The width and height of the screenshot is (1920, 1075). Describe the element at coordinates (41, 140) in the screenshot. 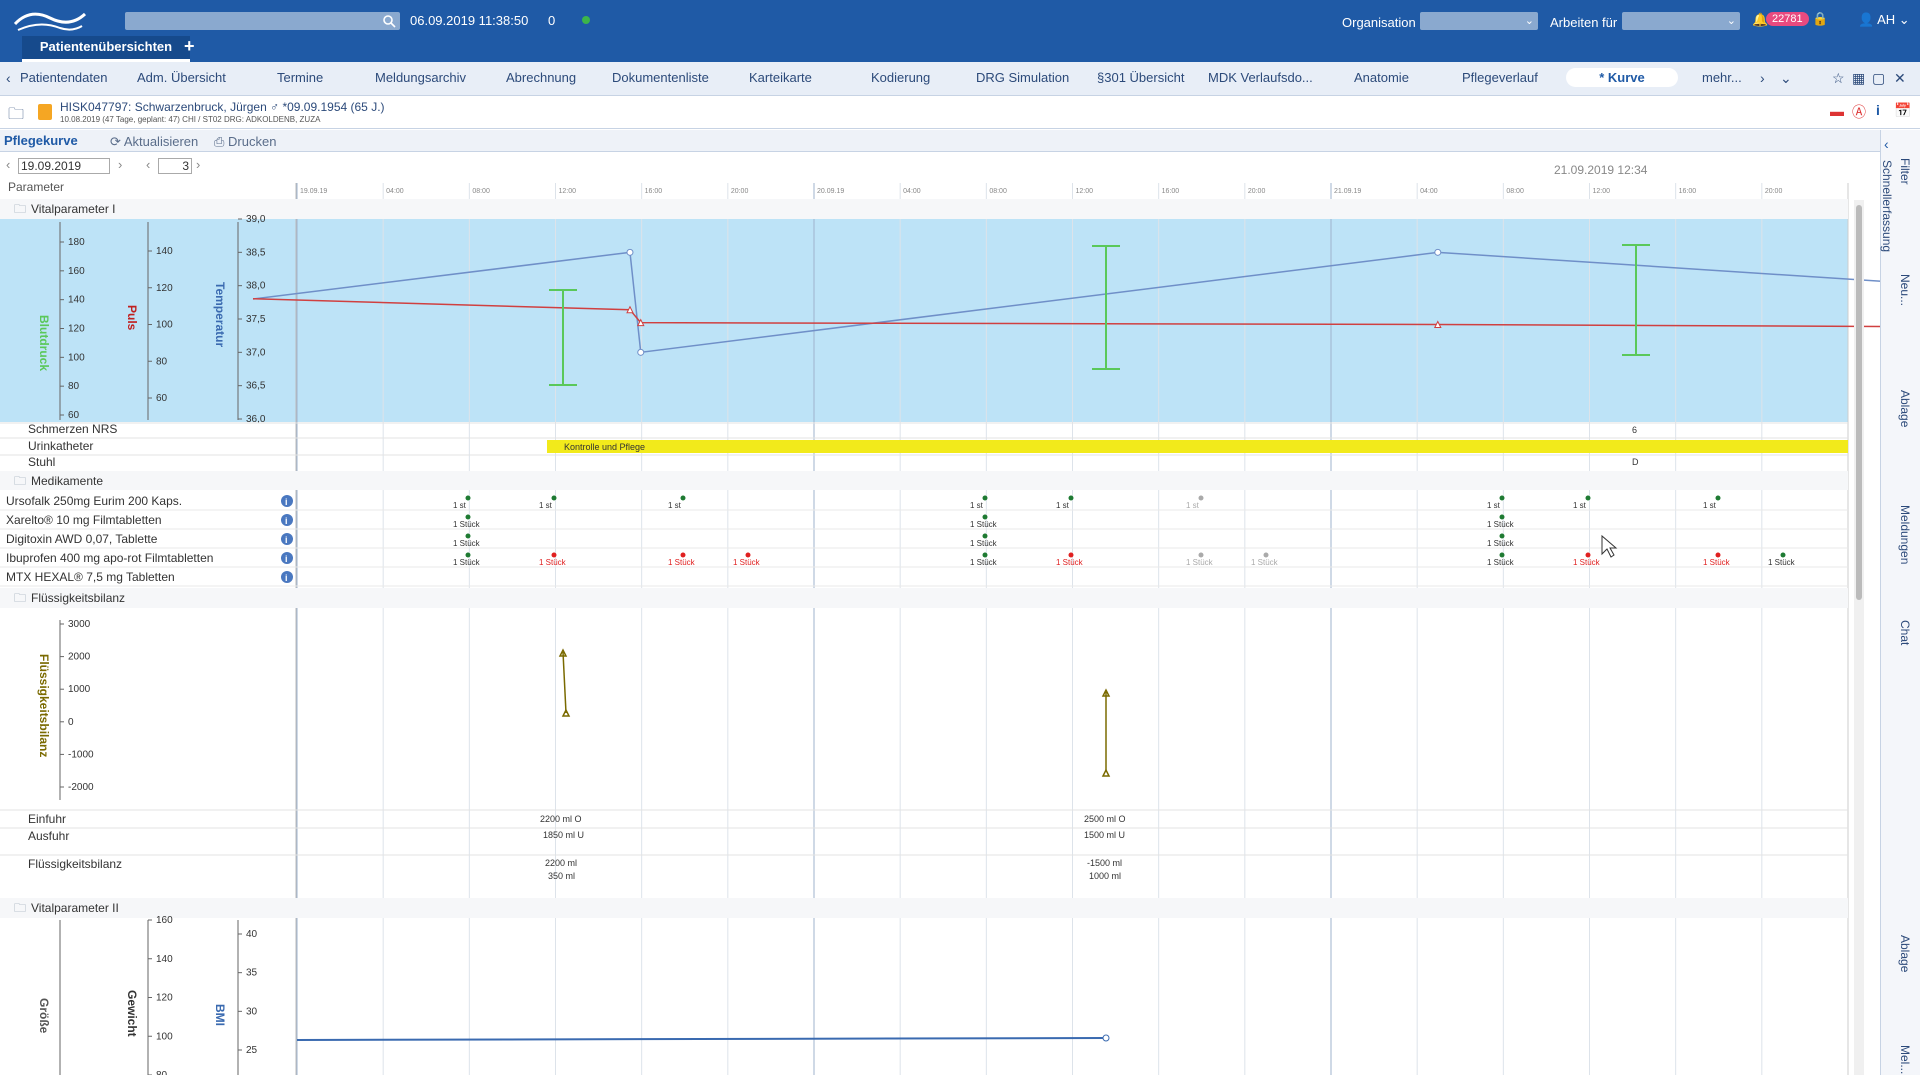

I see `tab-pflegekurve: Pflegekurve` at that location.